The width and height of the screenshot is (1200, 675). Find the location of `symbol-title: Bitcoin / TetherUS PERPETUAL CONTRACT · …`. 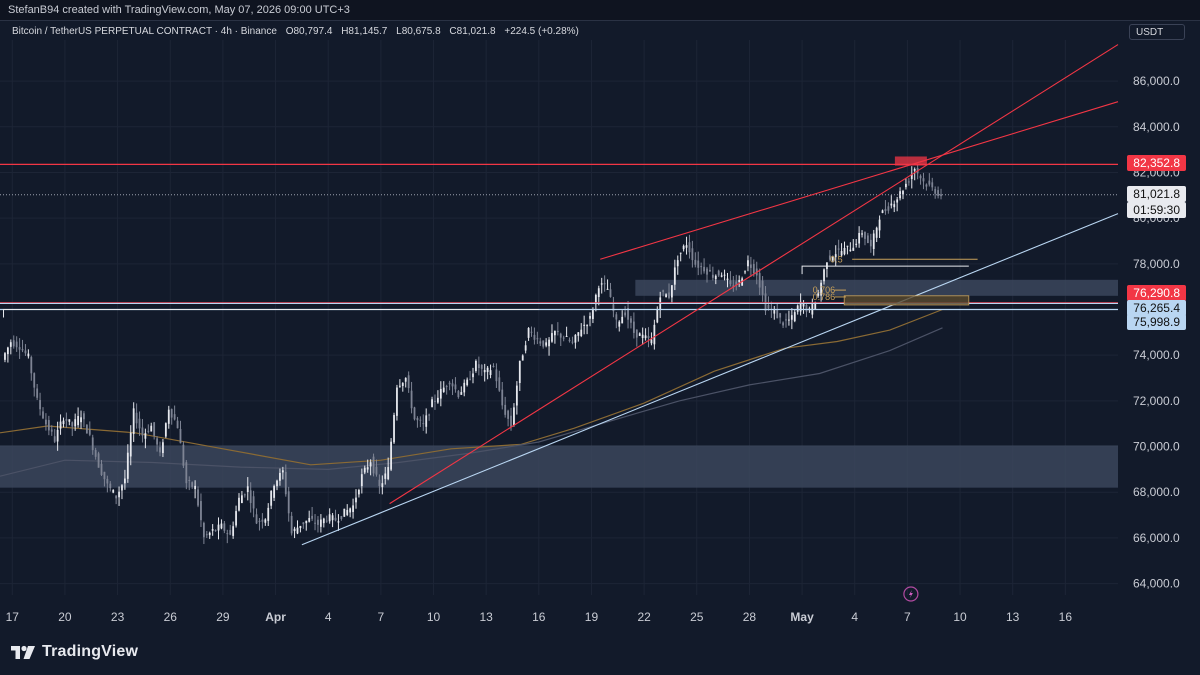

symbol-title: Bitcoin / TetherUS PERPETUAL CONTRACT · … is located at coordinates (144, 31).